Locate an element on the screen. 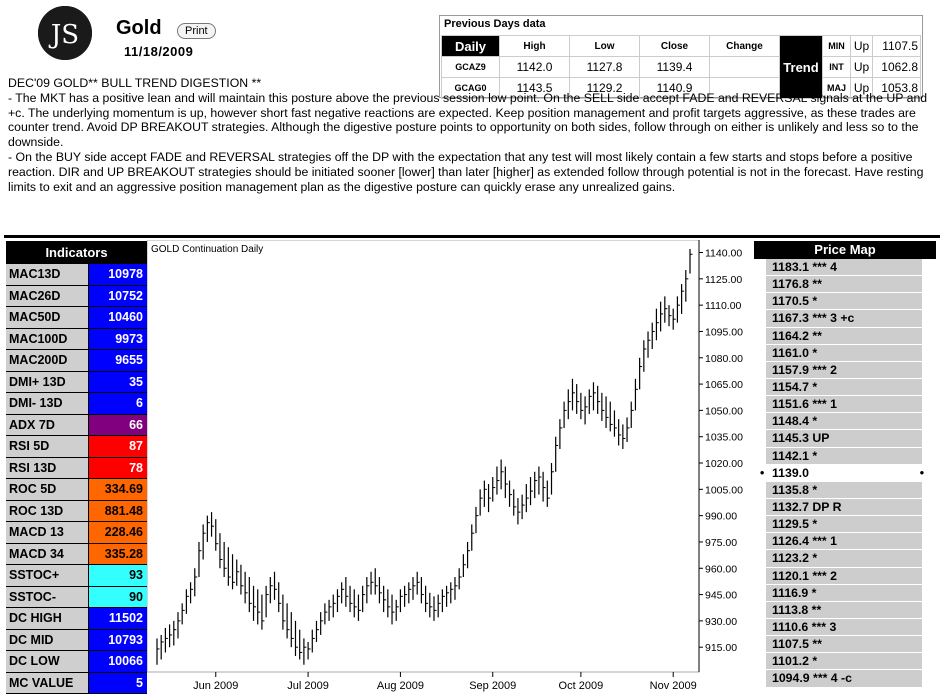 Image resolution: width=944 pixels, height=699 pixels. indicator-name: DMI+ 13D is located at coordinates (47, 382).